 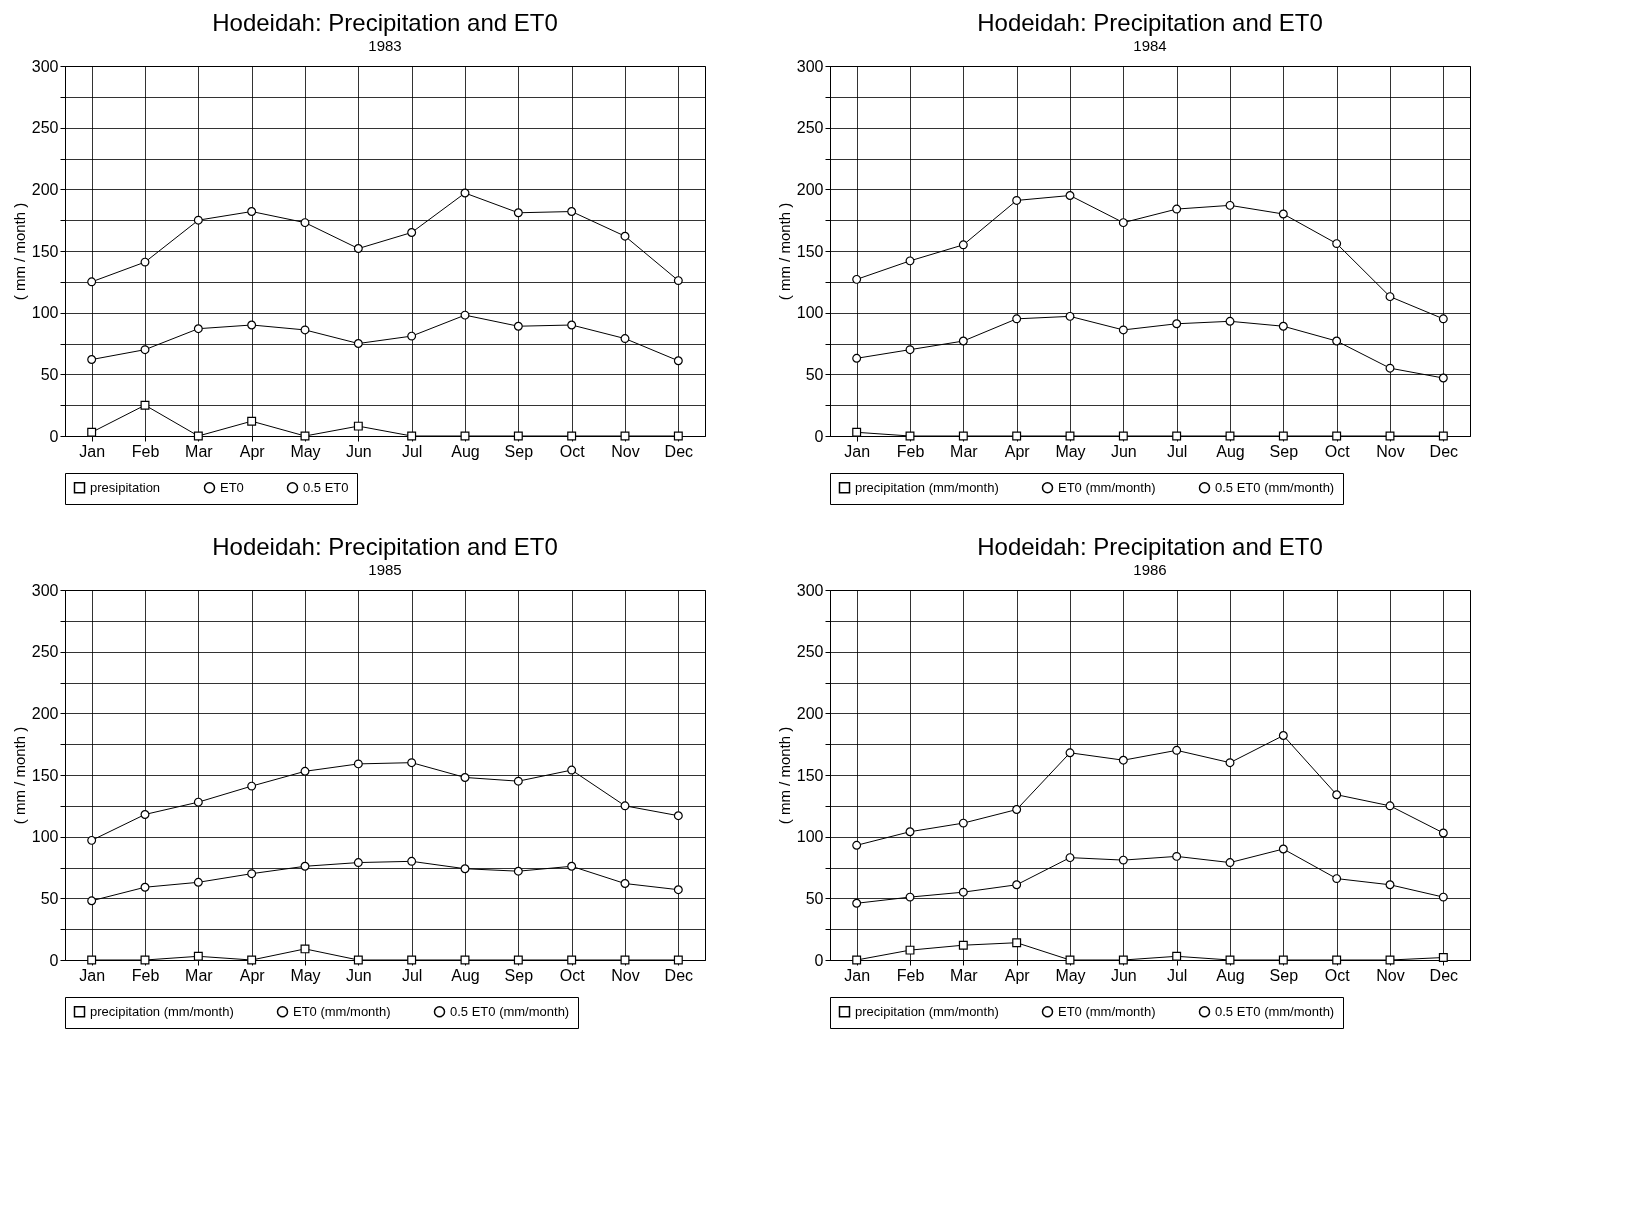 What do you see at coordinates (1150, 546) in the screenshot?
I see `chart-title: Hodeidah: Precipitation and ET0` at bounding box center [1150, 546].